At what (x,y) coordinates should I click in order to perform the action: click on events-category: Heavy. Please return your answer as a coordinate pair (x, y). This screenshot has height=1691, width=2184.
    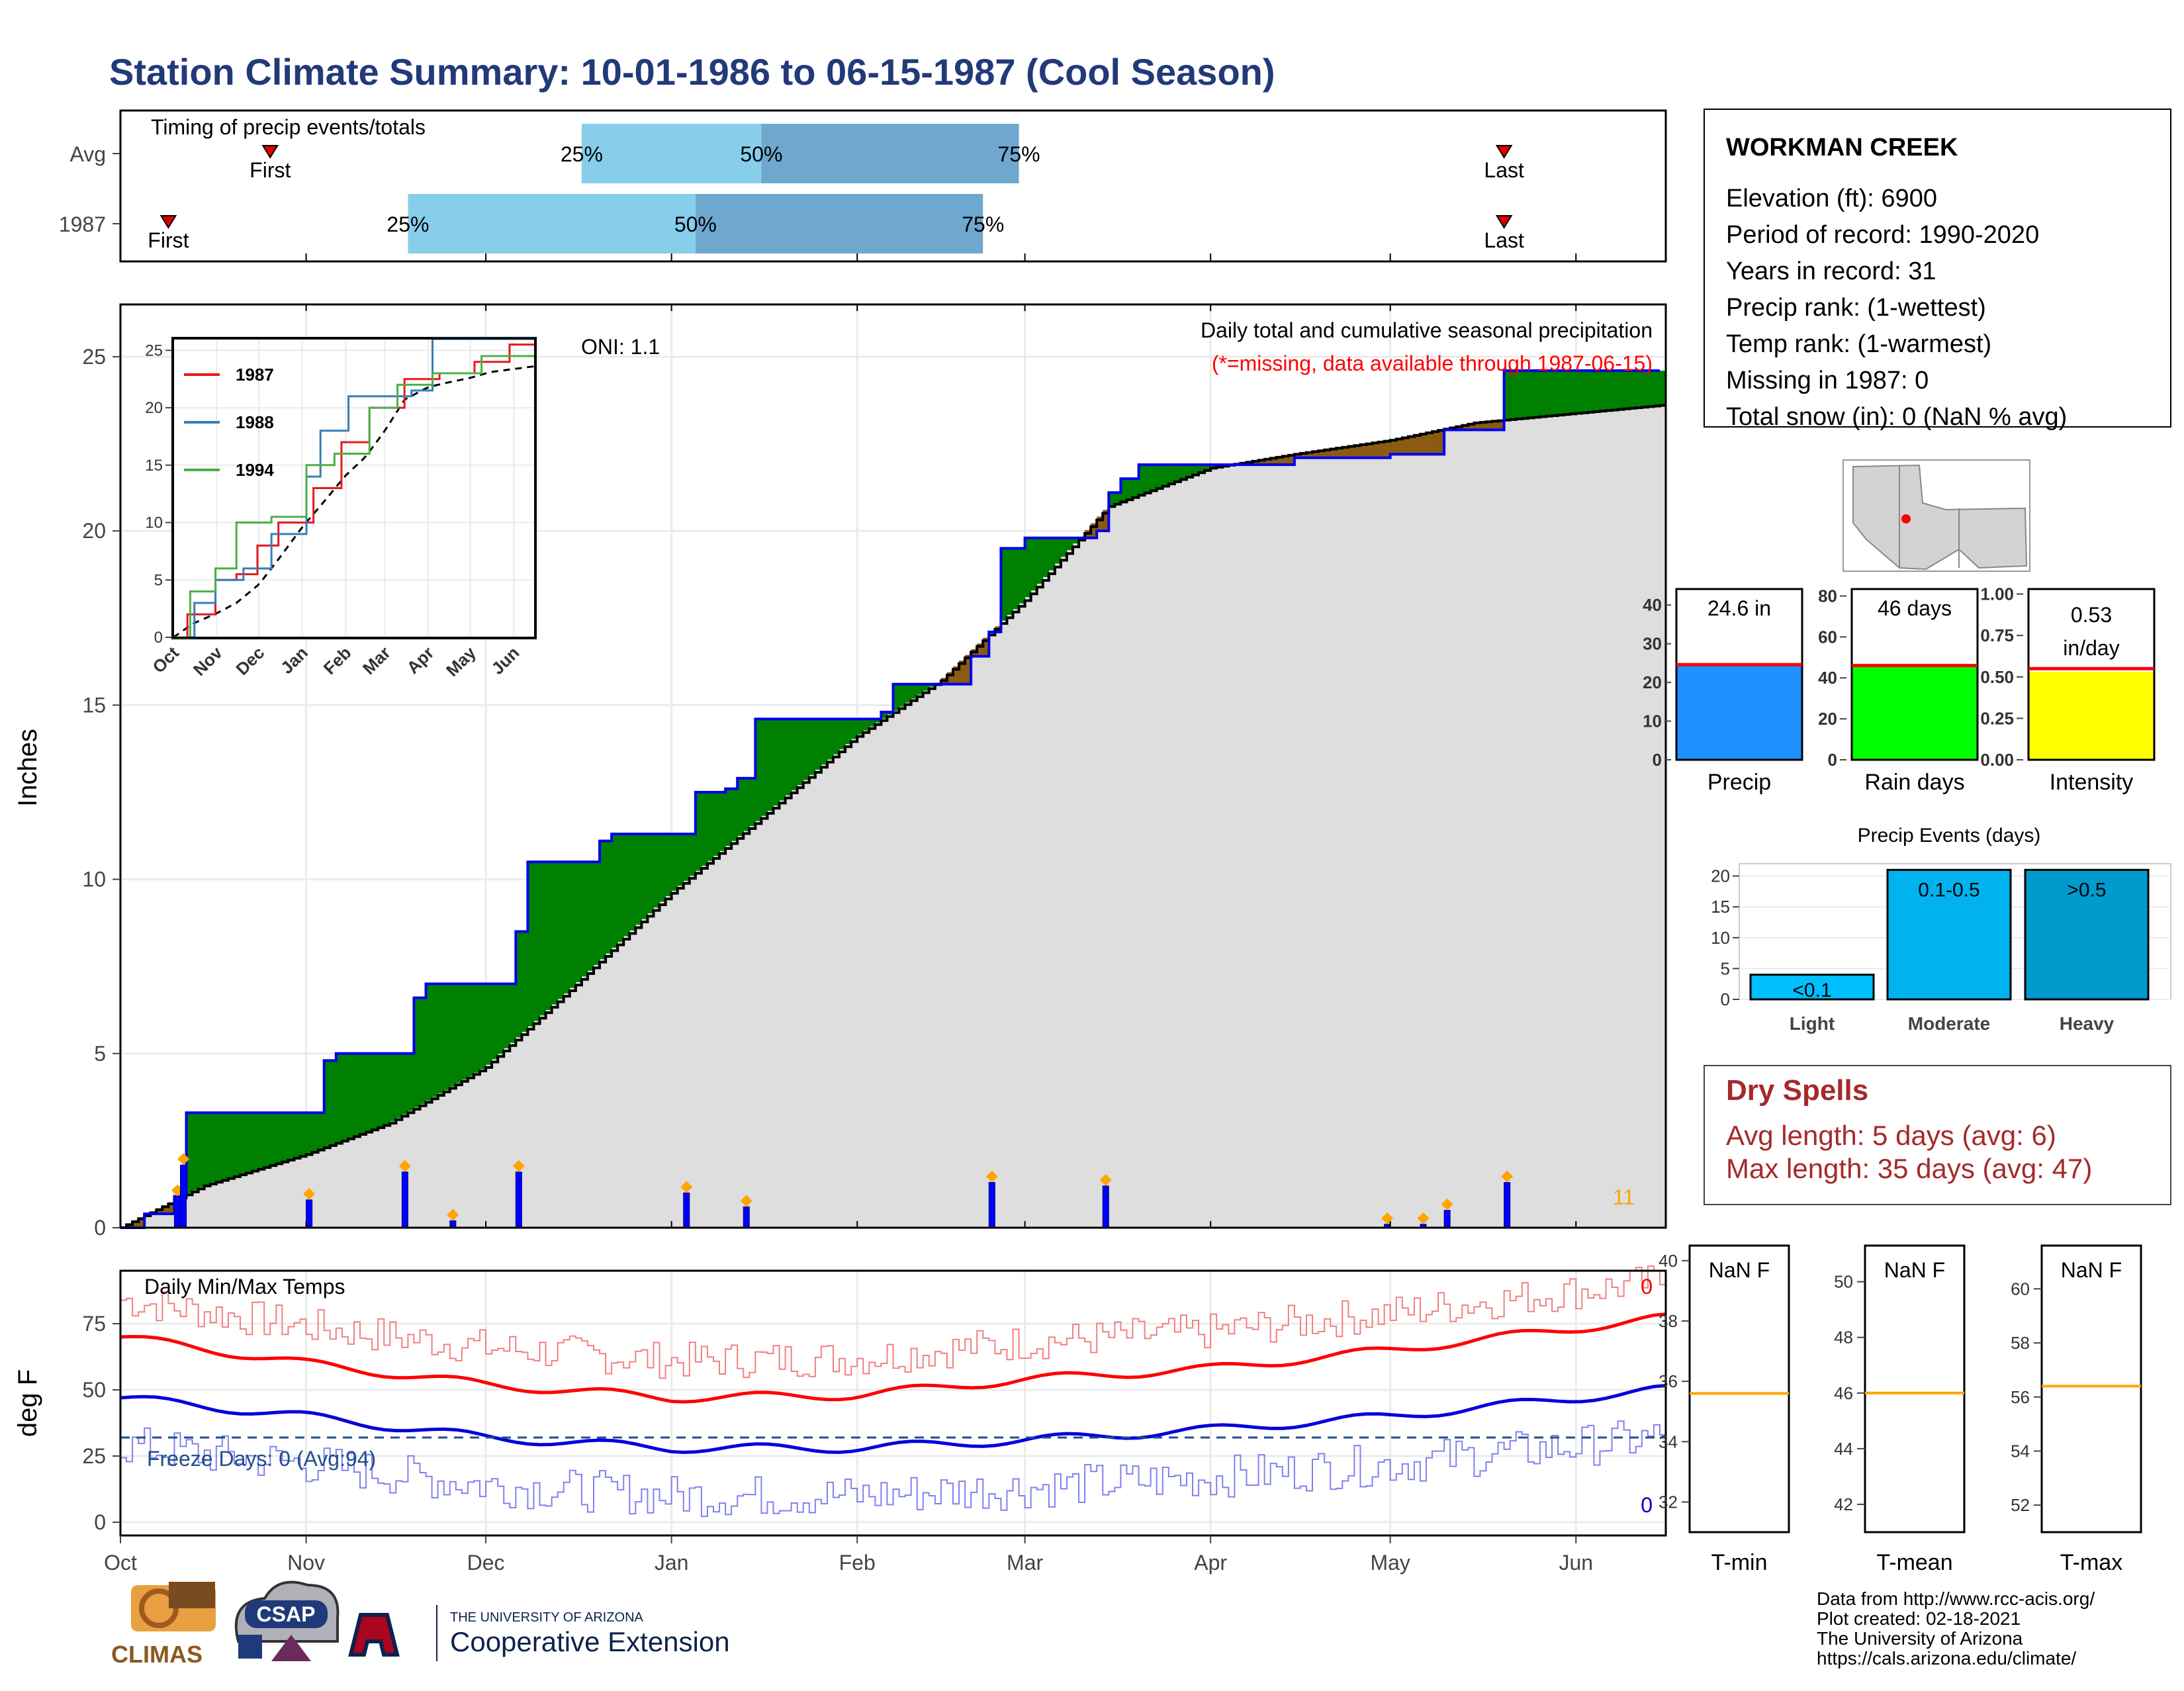
    Looking at the image, I should click on (2087, 1024).